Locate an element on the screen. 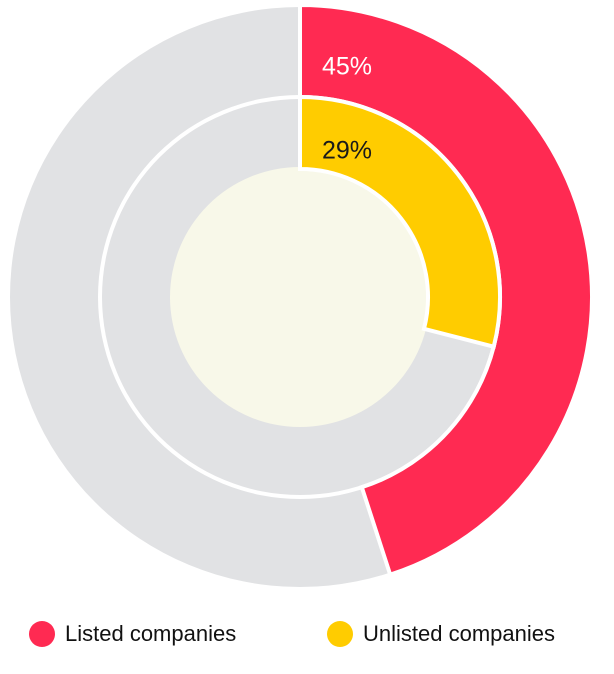  data-label: 29% is located at coordinates (347, 151).